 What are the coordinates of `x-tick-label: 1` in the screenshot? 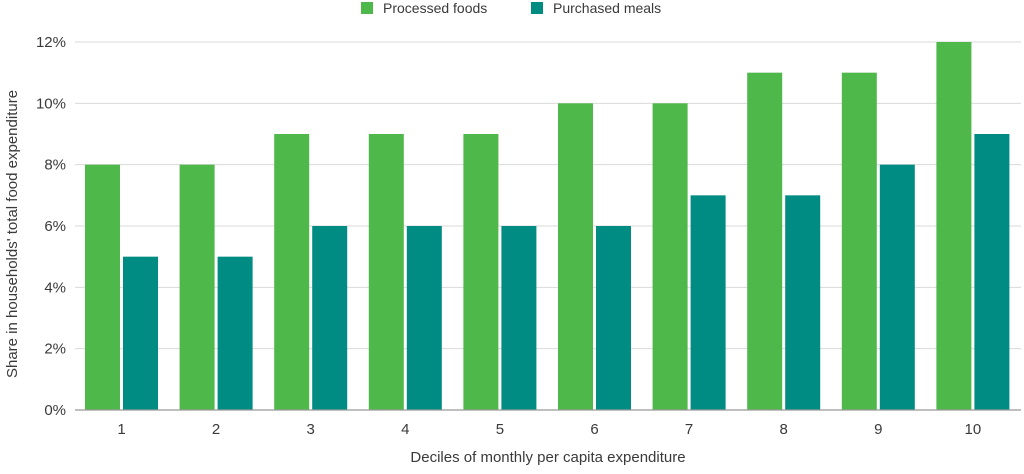 It's located at (121, 429).